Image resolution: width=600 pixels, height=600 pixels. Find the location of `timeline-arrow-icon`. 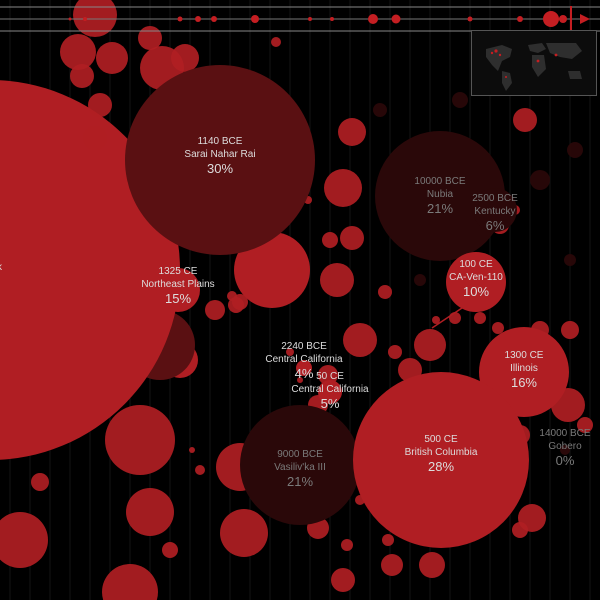

timeline-arrow-icon is located at coordinates (585, 19).